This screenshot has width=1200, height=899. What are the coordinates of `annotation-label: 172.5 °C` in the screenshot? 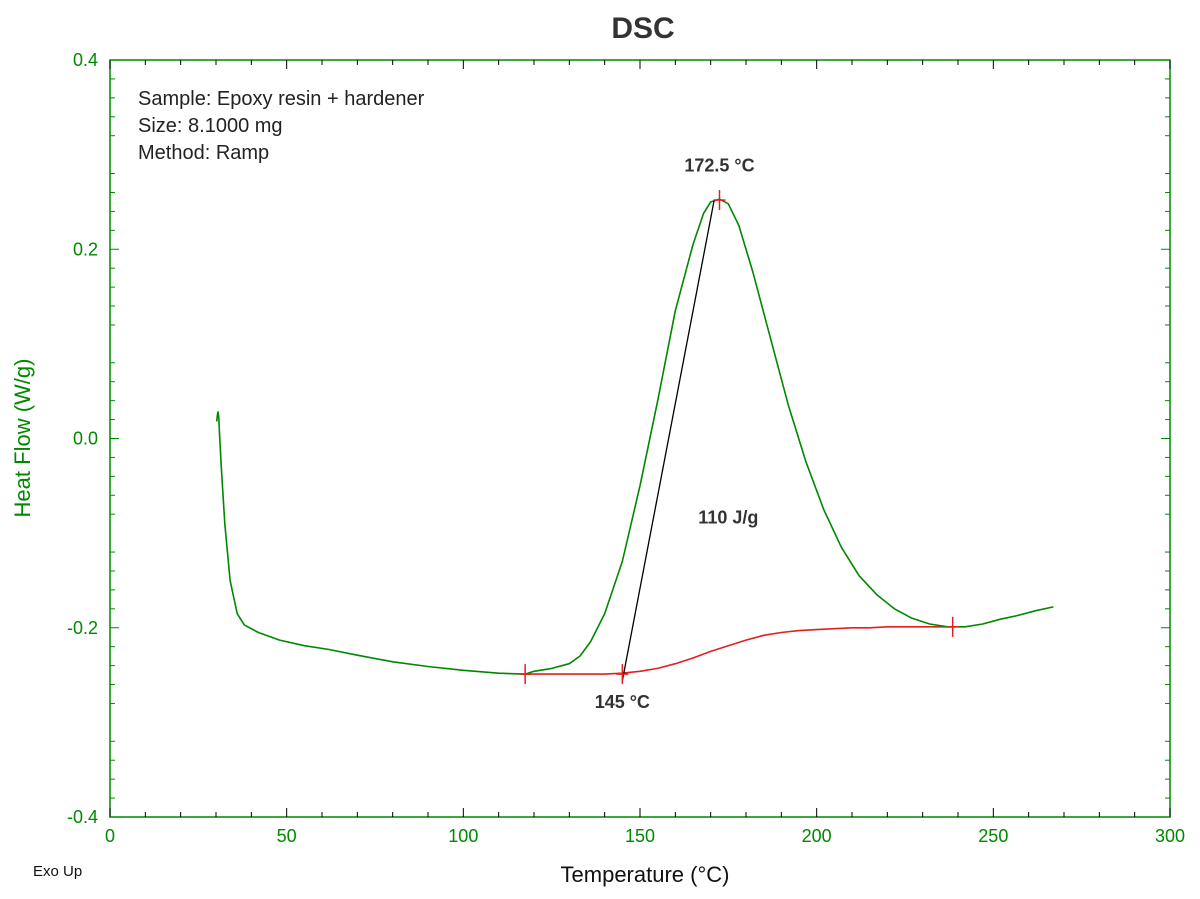 It's located at (719, 166).